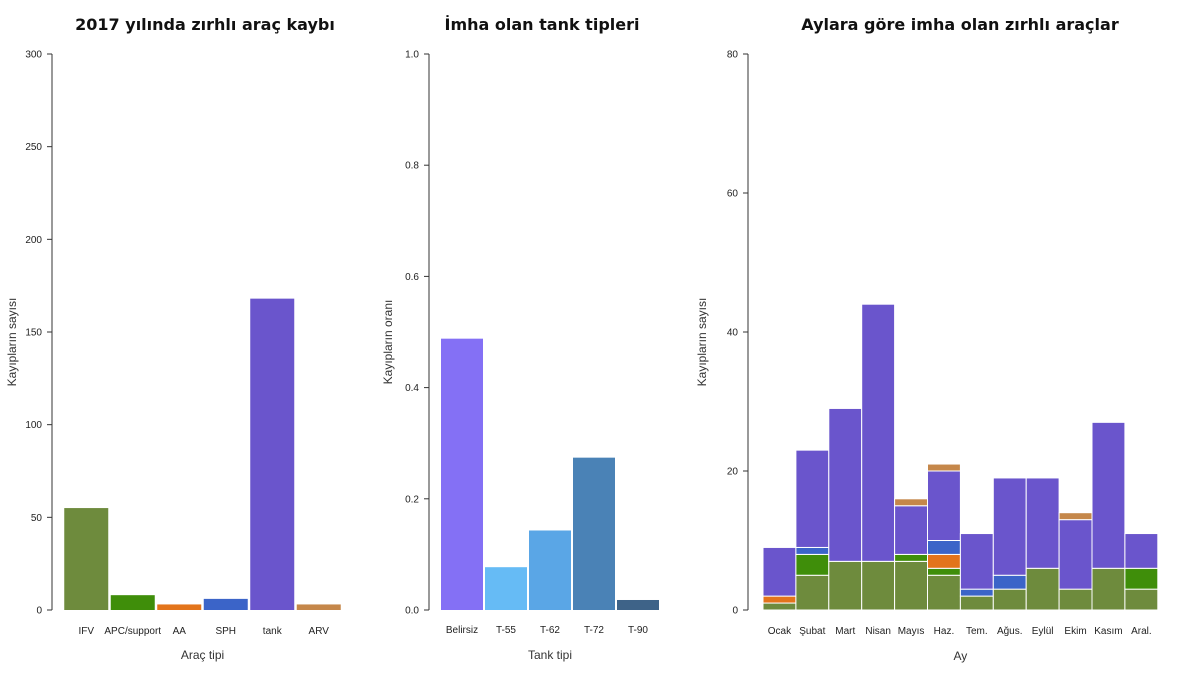 This screenshot has height=675, width=1200. What do you see at coordinates (1075, 631) in the screenshot?
I see `x-tick-label: Ekim` at bounding box center [1075, 631].